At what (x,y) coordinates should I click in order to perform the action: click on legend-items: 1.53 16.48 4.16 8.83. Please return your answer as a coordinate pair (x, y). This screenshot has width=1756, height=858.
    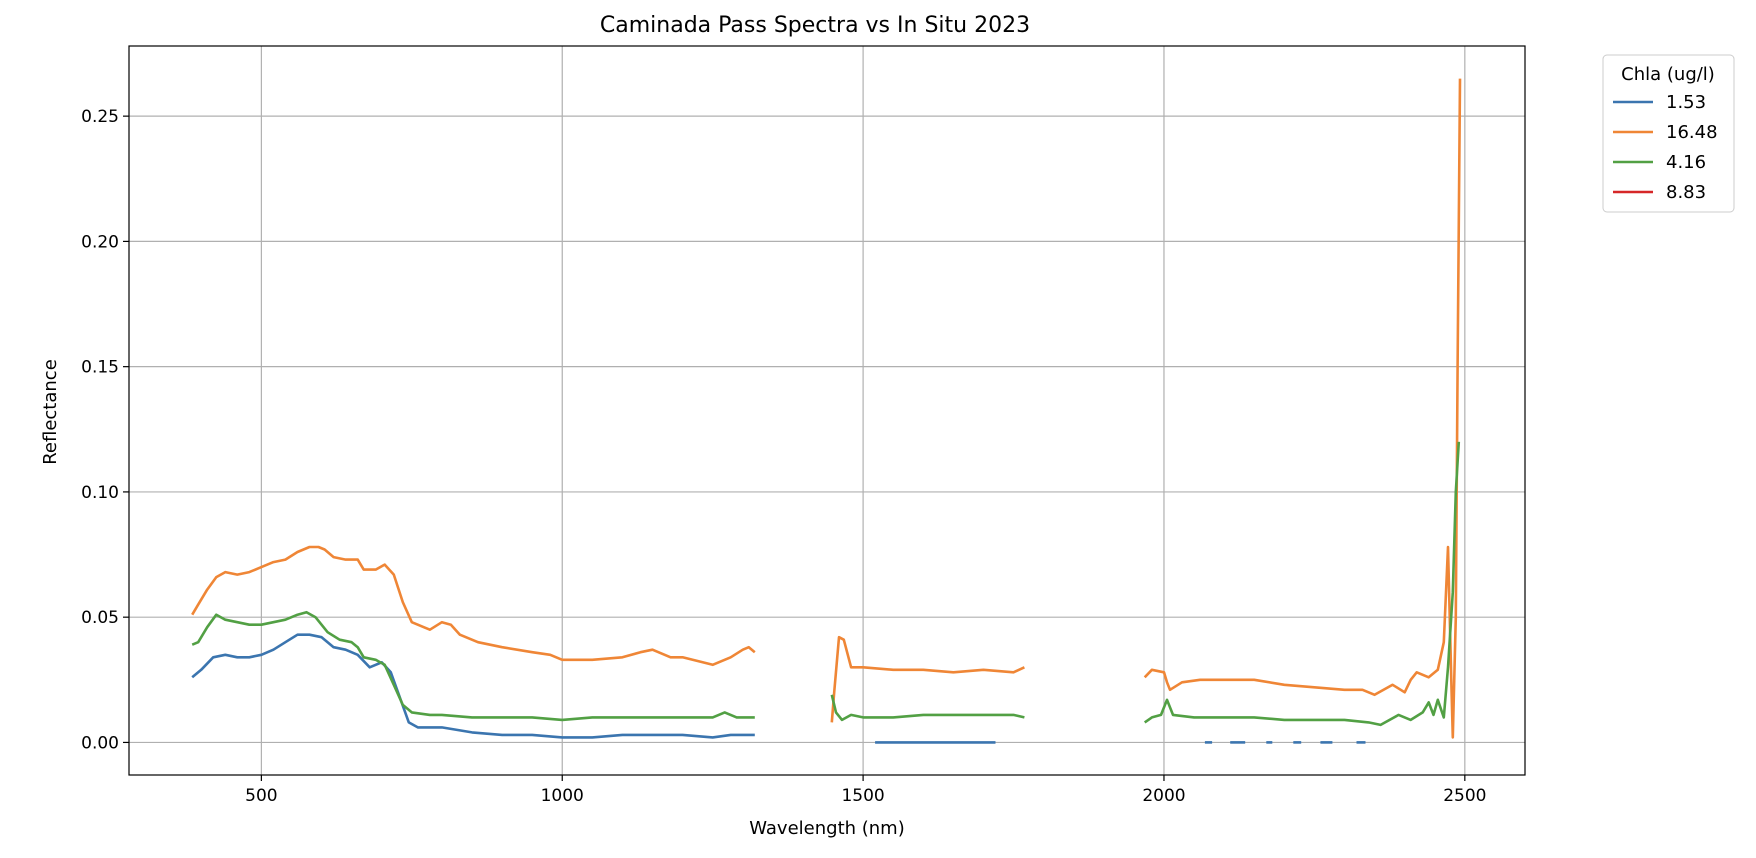
    Looking at the image, I should click on (1665, 147).